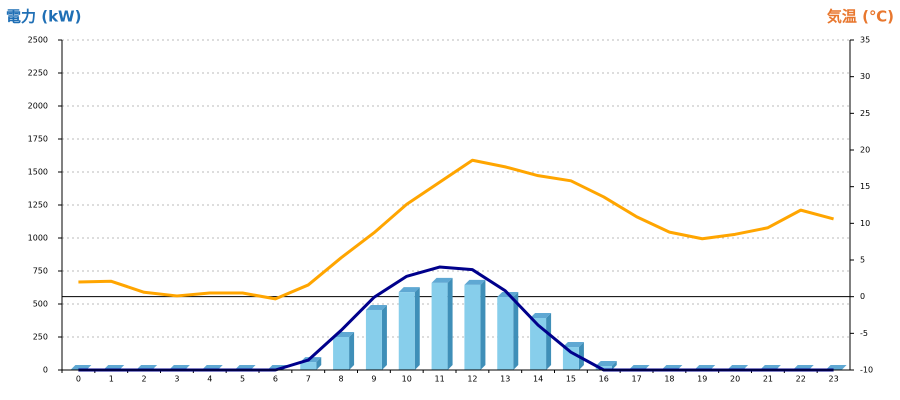 The width and height of the screenshot is (900, 400). I want to click on x-tick-label: 23, so click(833, 379).